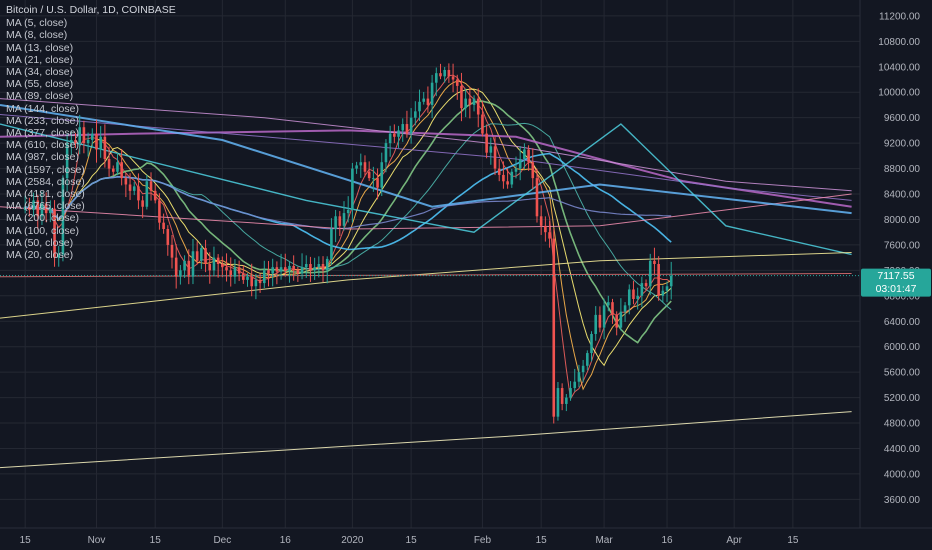  Describe the element at coordinates (42, 145) in the screenshot. I see `indicator-10: MA (610, close)` at that location.